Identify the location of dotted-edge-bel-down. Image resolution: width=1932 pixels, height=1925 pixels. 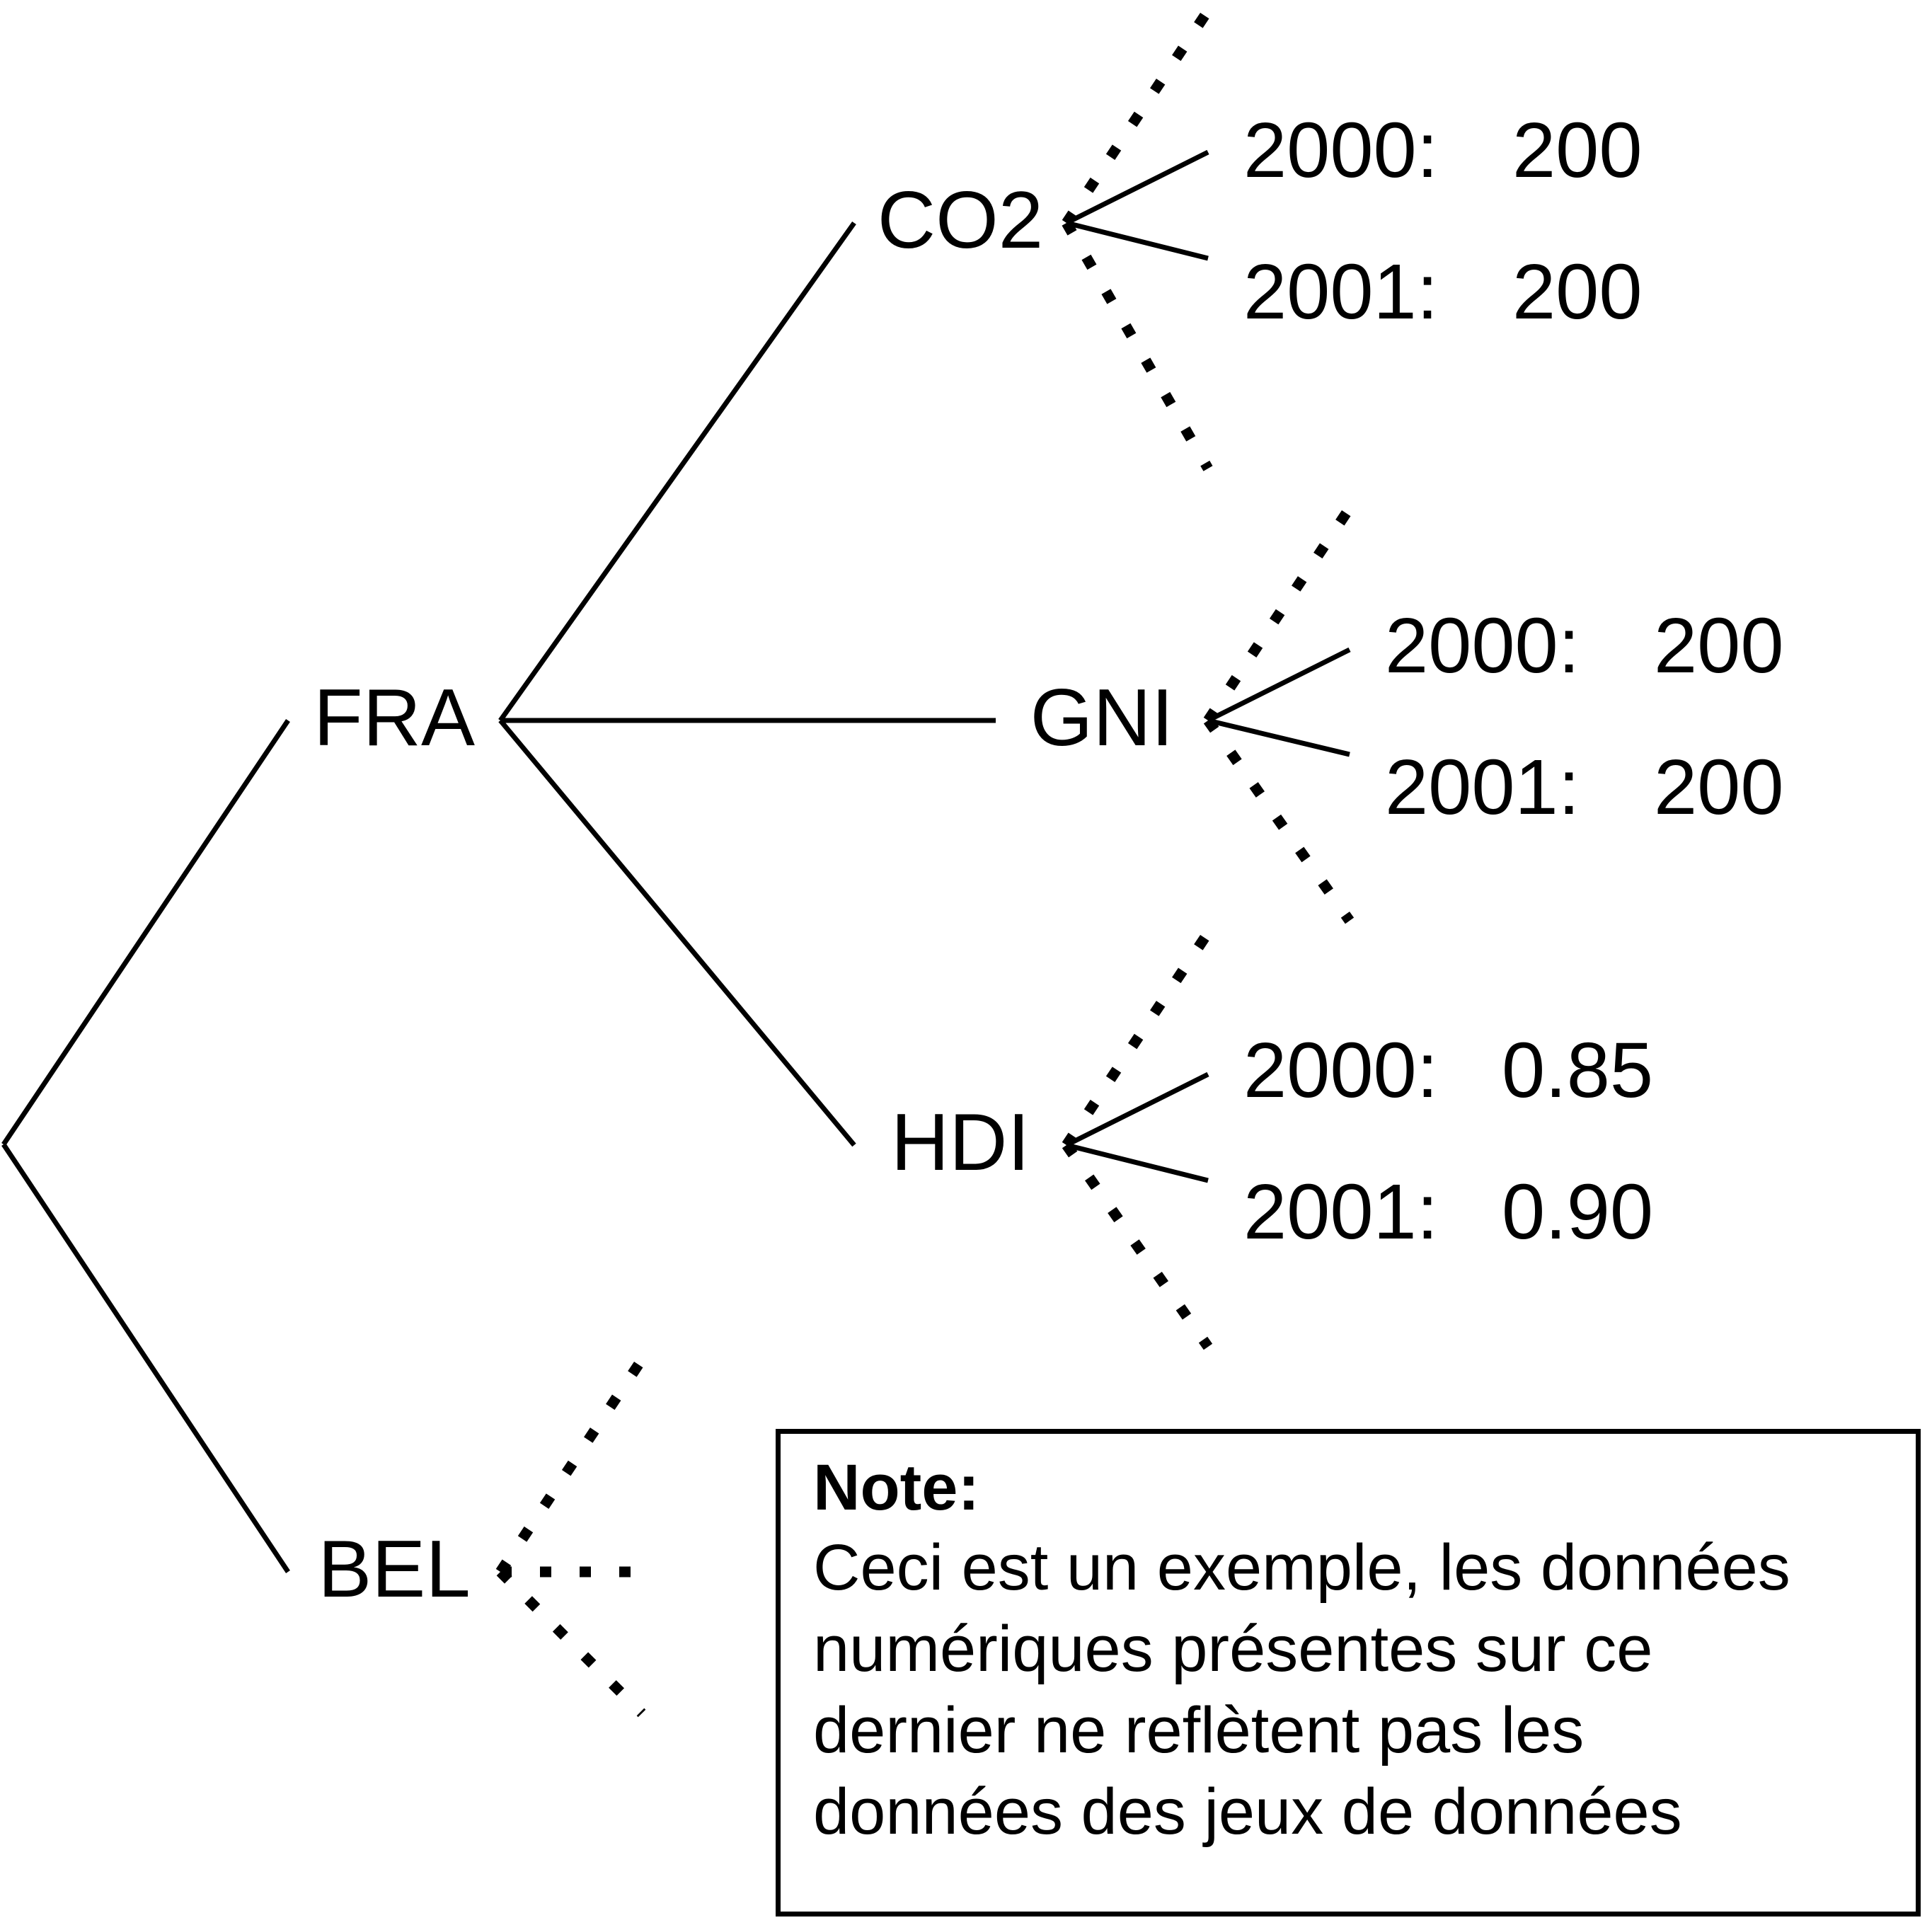
(571, 1643).